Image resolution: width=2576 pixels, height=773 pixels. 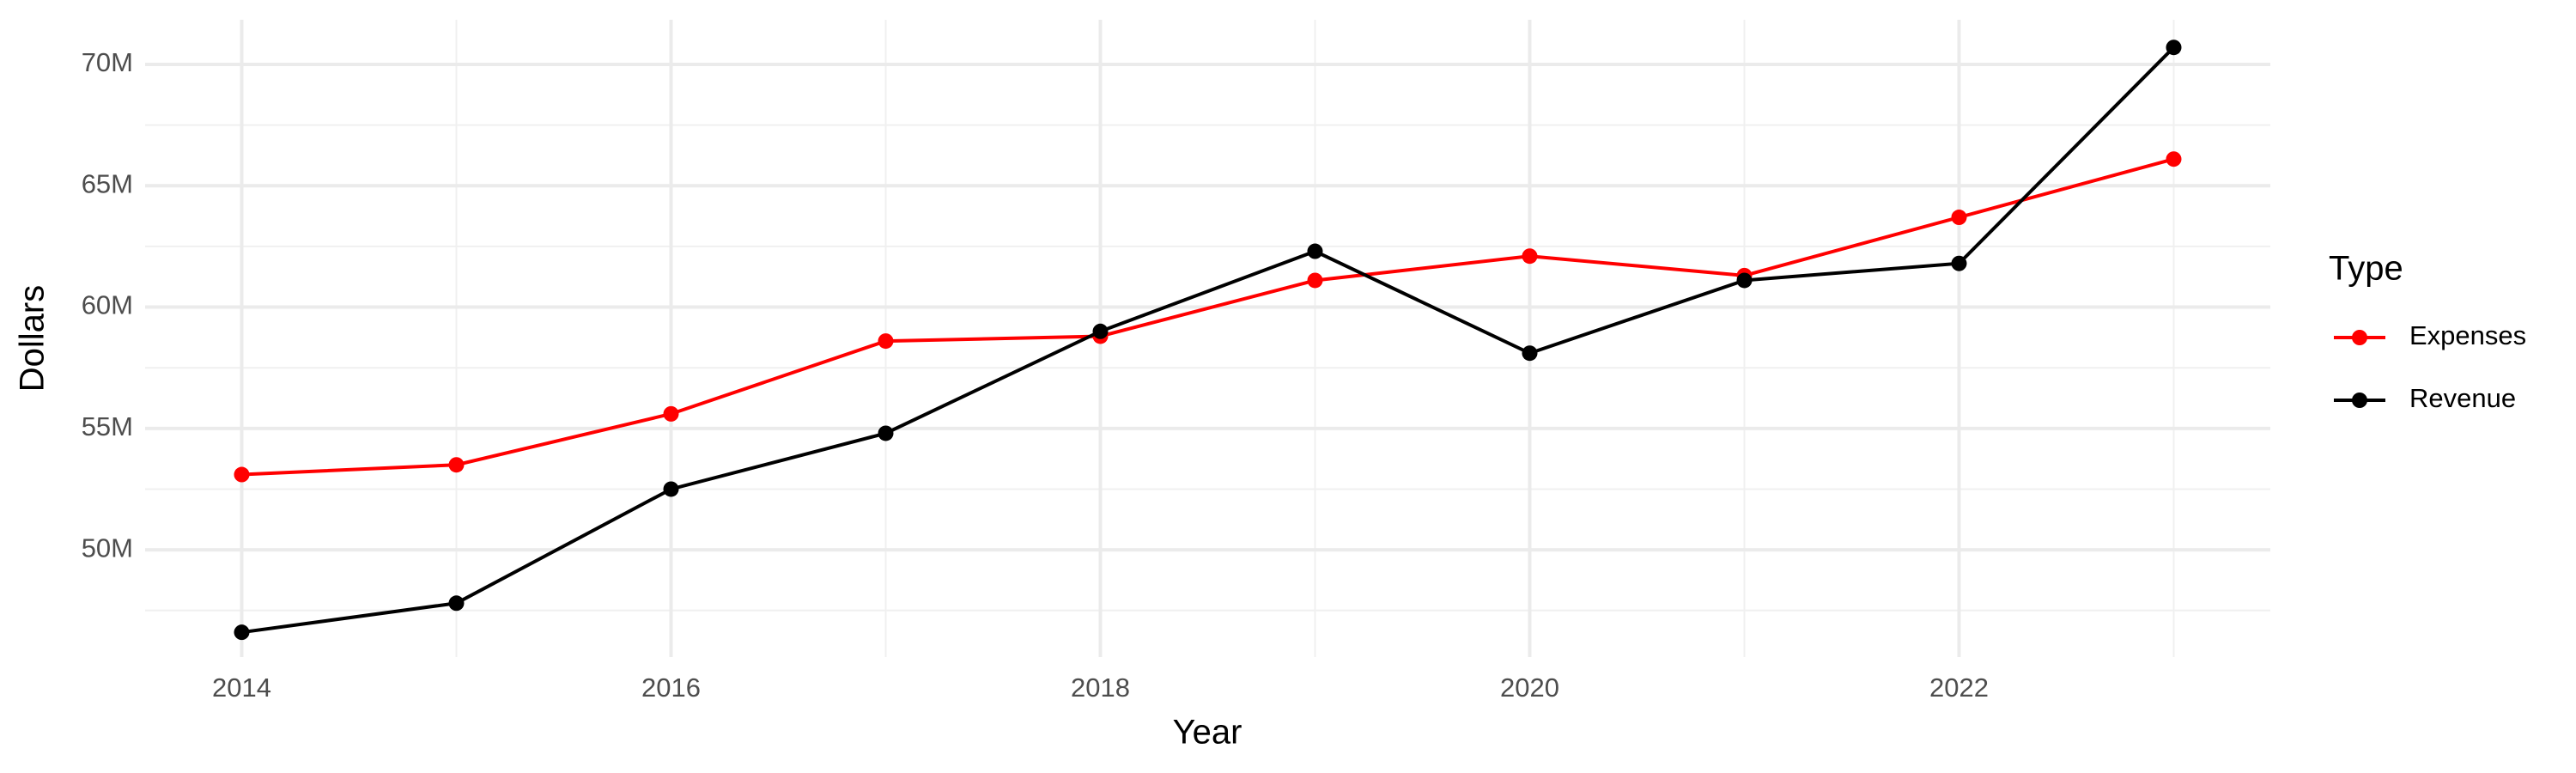 What do you see at coordinates (2366, 269) in the screenshot?
I see `legend-title: Type` at bounding box center [2366, 269].